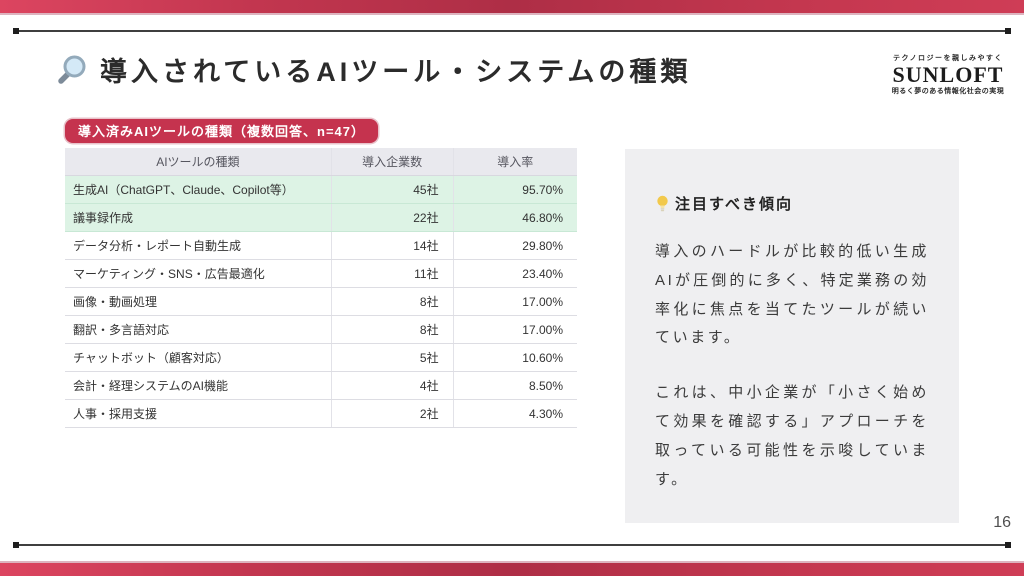 This screenshot has height=576, width=1024. Describe the element at coordinates (734, 204) in the screenshot. I see `insight-heading-text: 注目すべき傾向` at that location.